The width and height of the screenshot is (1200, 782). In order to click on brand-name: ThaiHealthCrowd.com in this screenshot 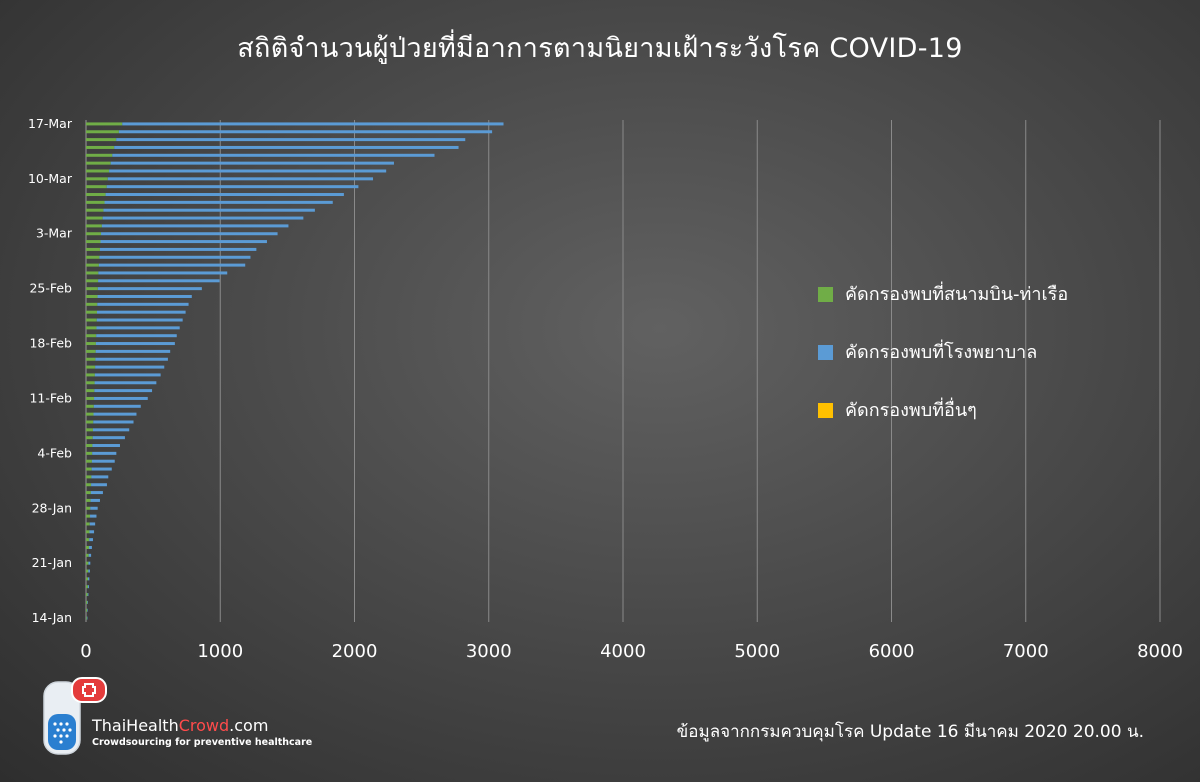, I will do `click(180, 725)`.